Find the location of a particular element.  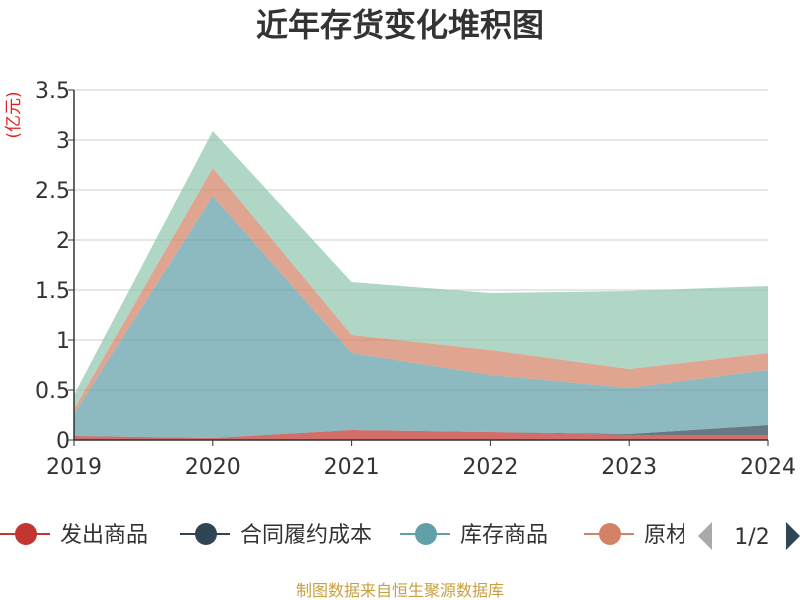

legend-label: 合同履约成本 is located at coordinates (306, 535).